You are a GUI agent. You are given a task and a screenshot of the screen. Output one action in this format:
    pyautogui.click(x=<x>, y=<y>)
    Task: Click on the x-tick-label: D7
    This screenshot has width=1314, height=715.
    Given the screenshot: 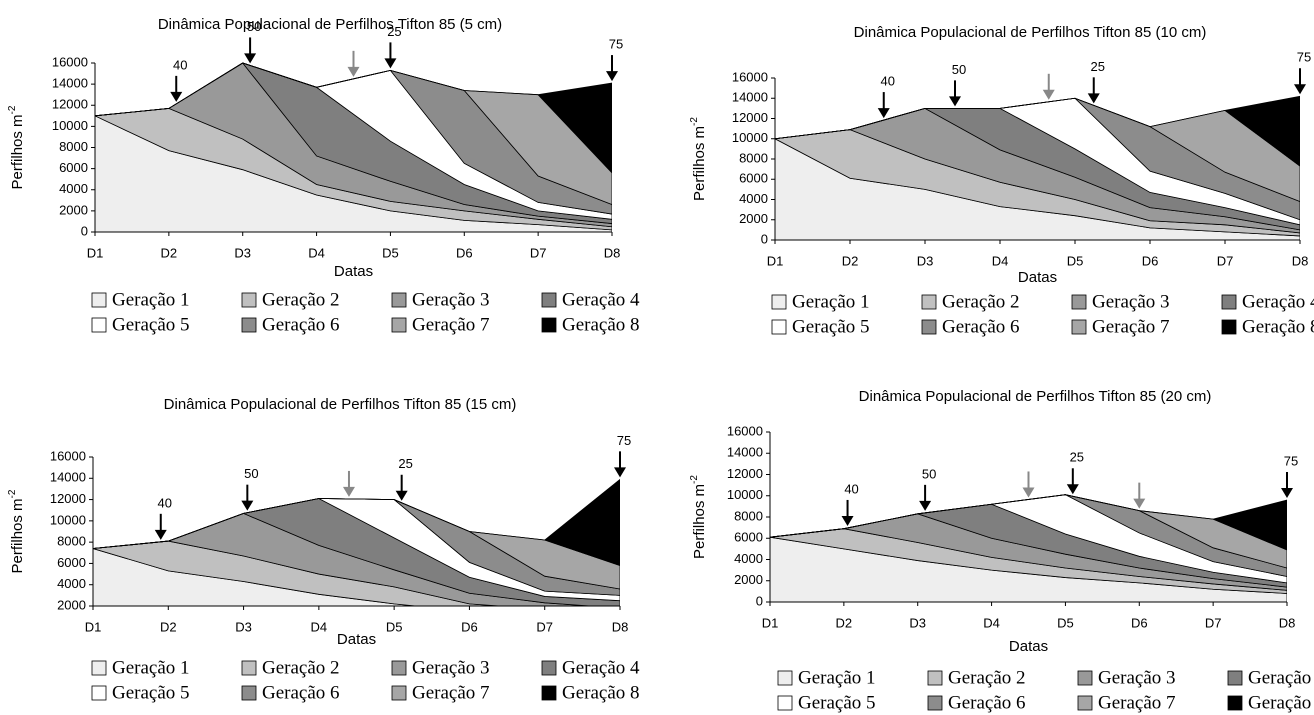 What is the action you would take?
    pyautogui.click(x=1225, y=260)
    